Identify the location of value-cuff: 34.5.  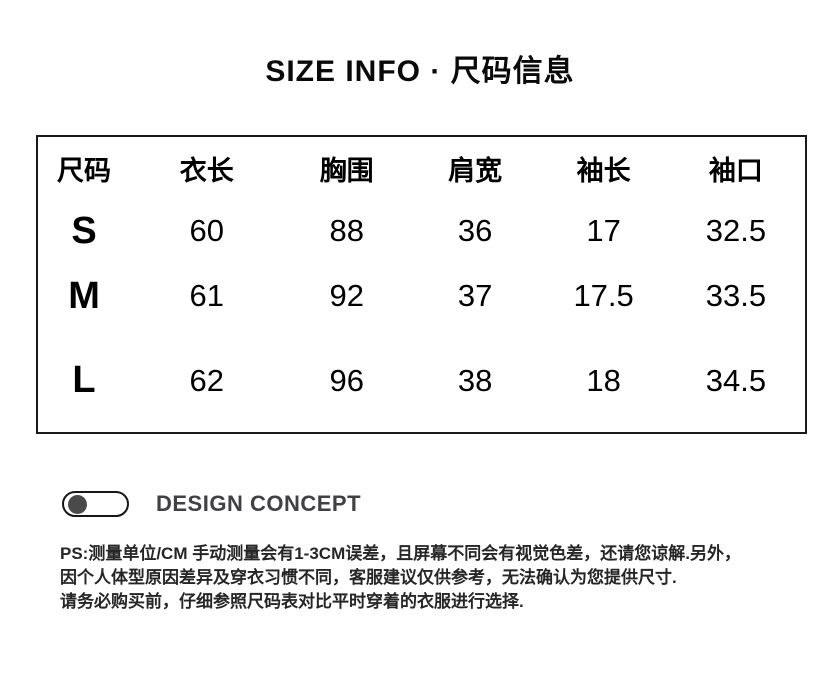
(736, 380).